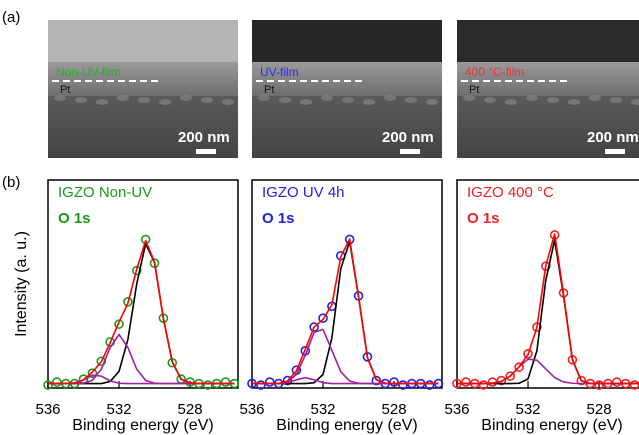 This screenshot has height=435, width=639. I want to click on sem-image: Non-UV-film Pt 200 nm, so click(143, 89).